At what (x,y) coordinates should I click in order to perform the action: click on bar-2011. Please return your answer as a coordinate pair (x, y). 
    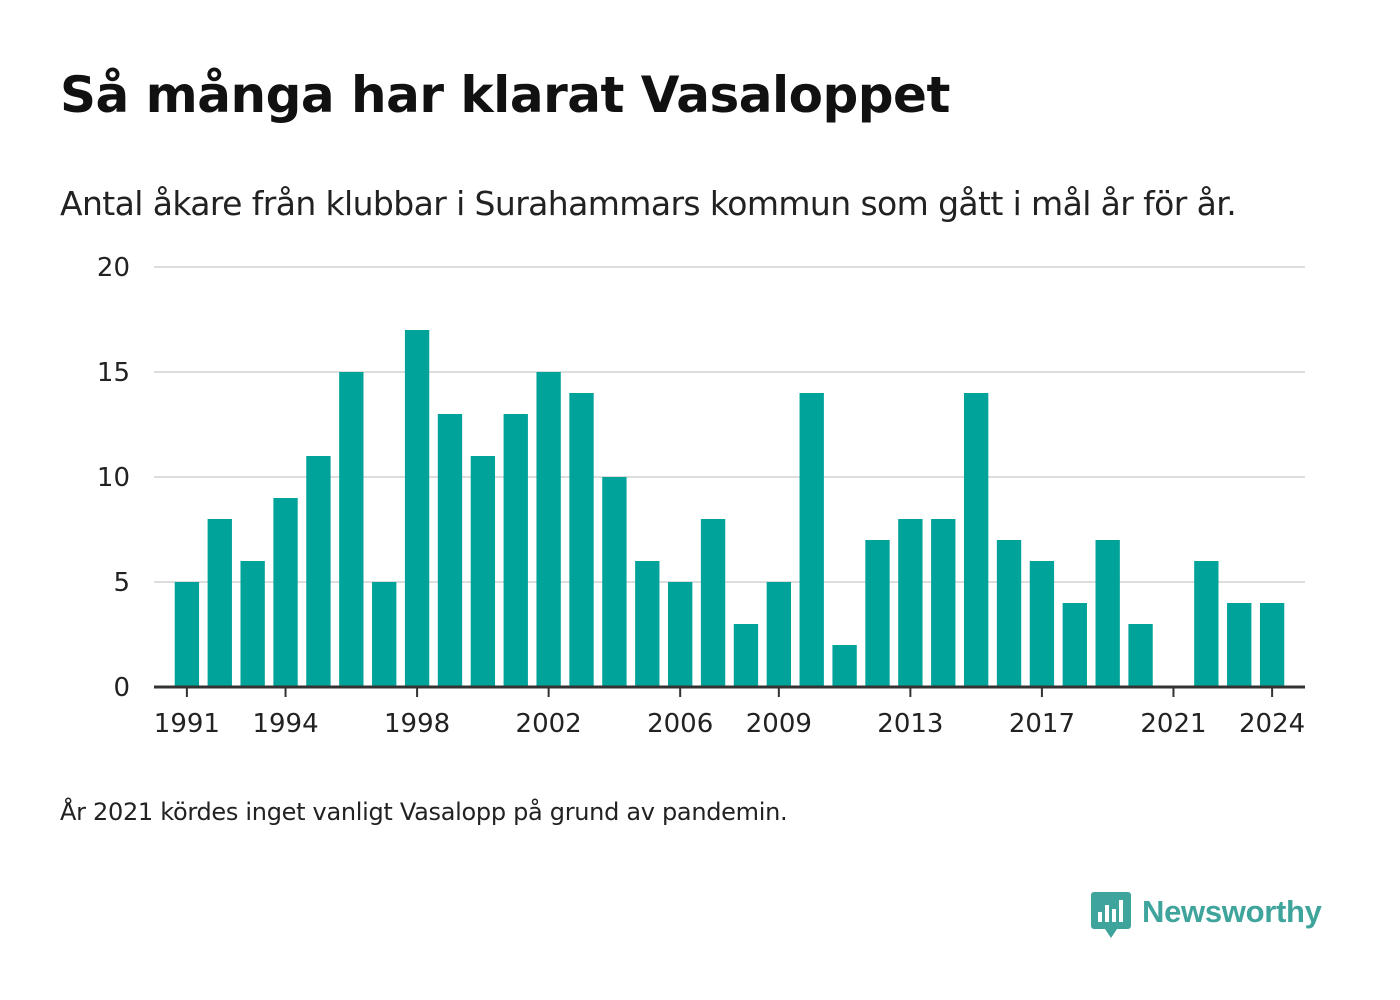
    Looking at the image, I should click on (844, 666).